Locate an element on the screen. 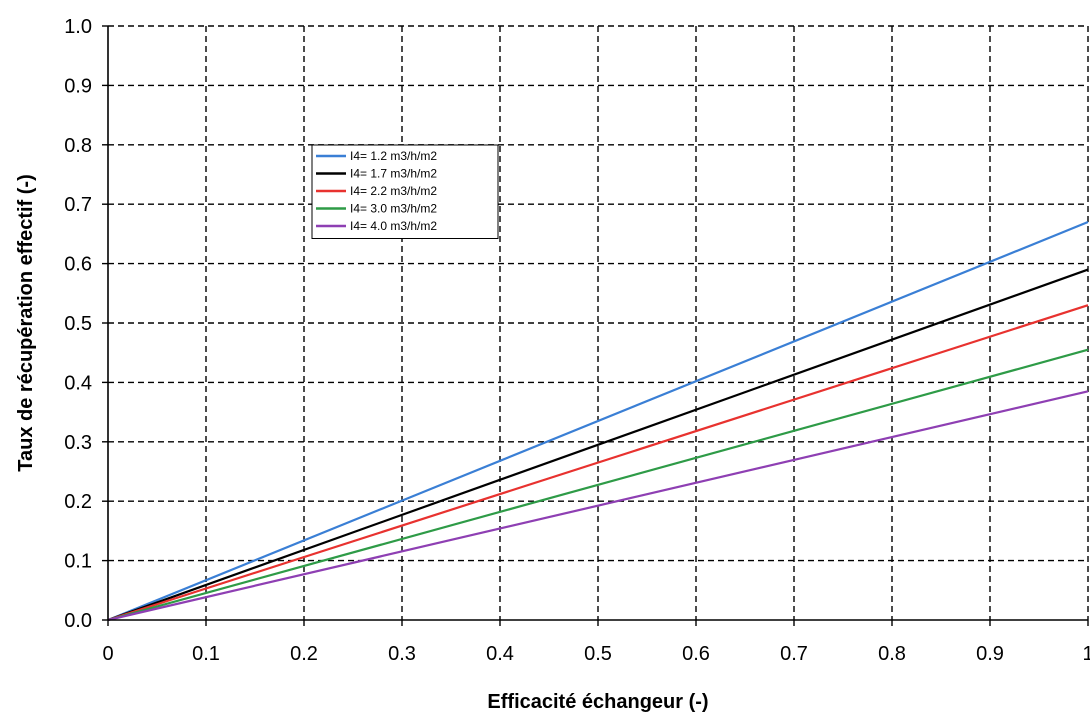 This screenshot has height=715, width=1090. x-tick-label: 0.1 is located at coordinates (206, 654).